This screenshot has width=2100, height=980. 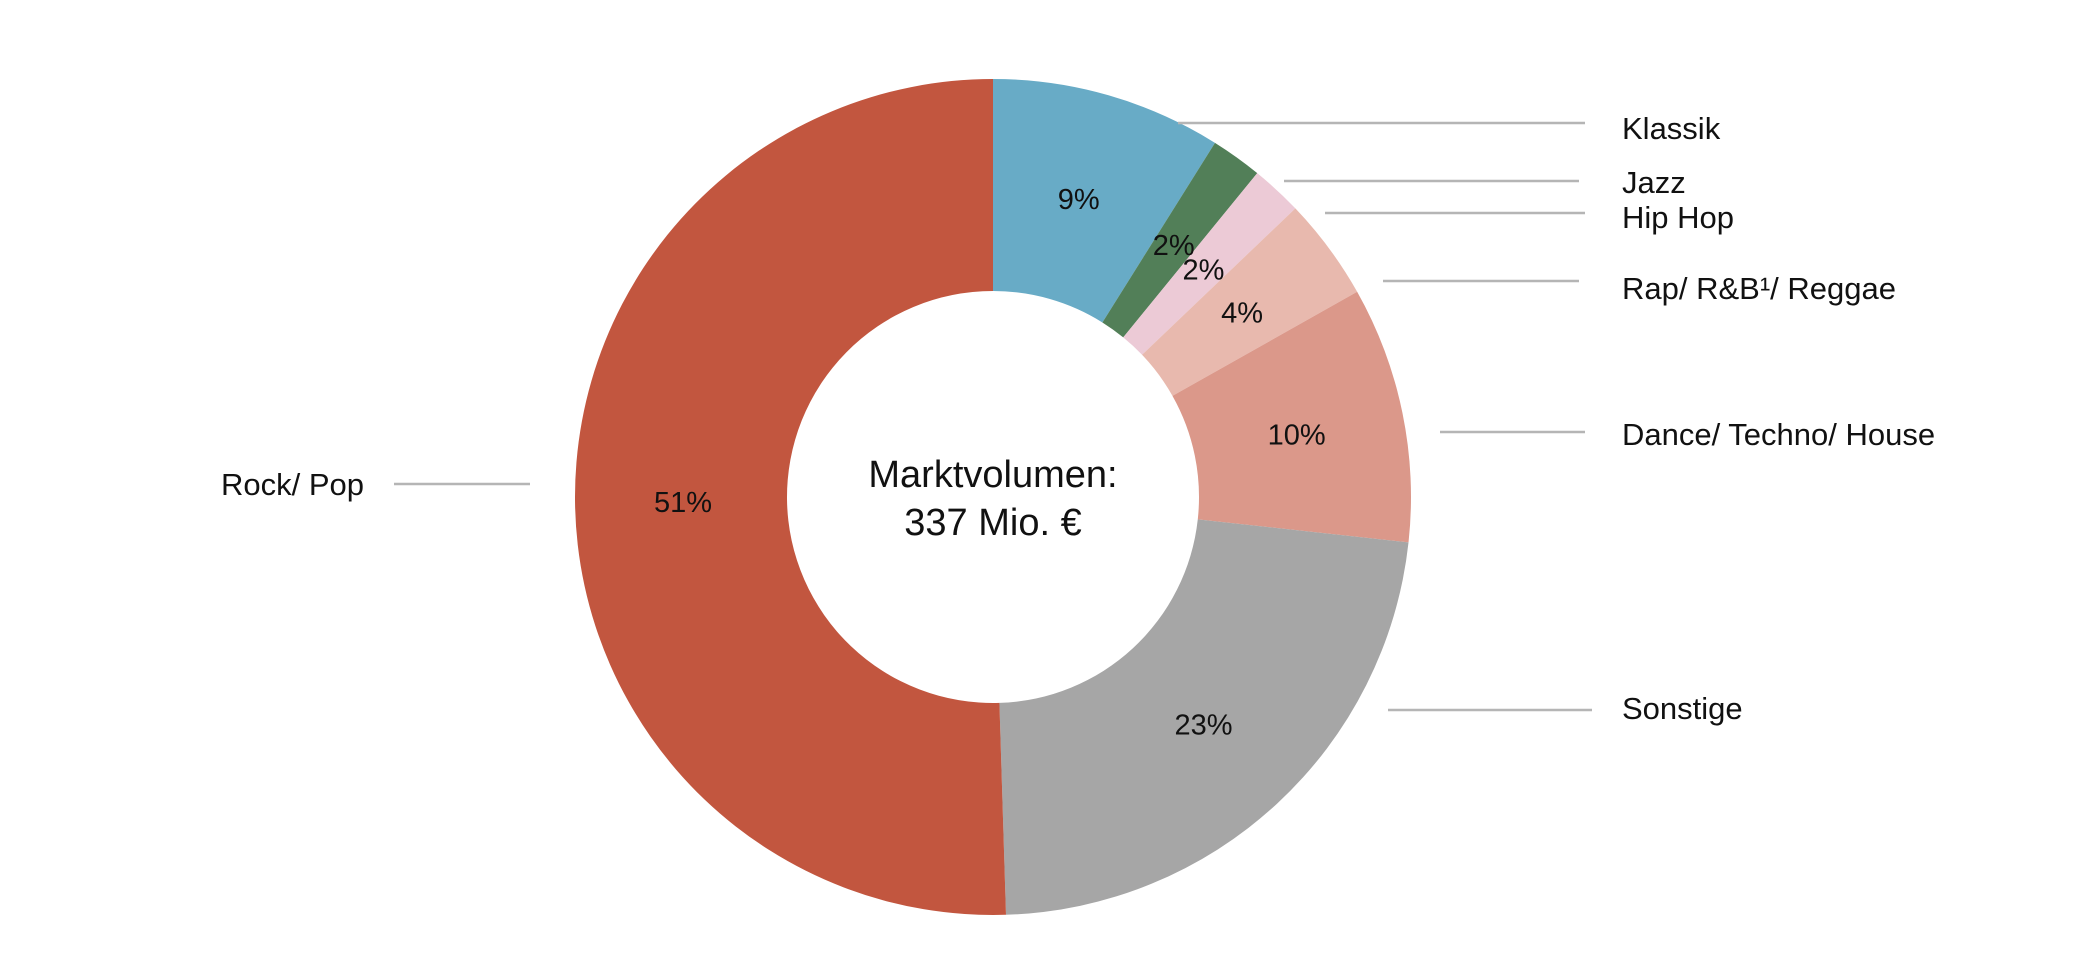 I want to click on percent-label: 23%, so click(x=1203, y=726).